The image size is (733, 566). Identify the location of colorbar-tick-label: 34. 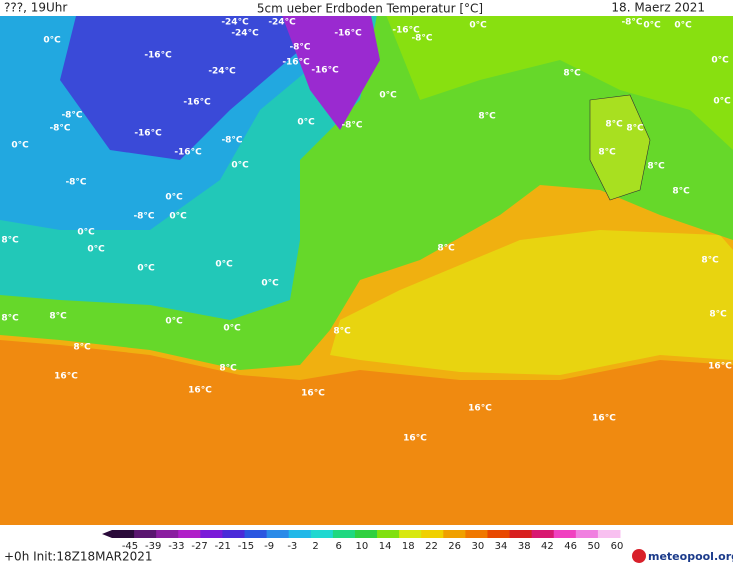
(501, 546).